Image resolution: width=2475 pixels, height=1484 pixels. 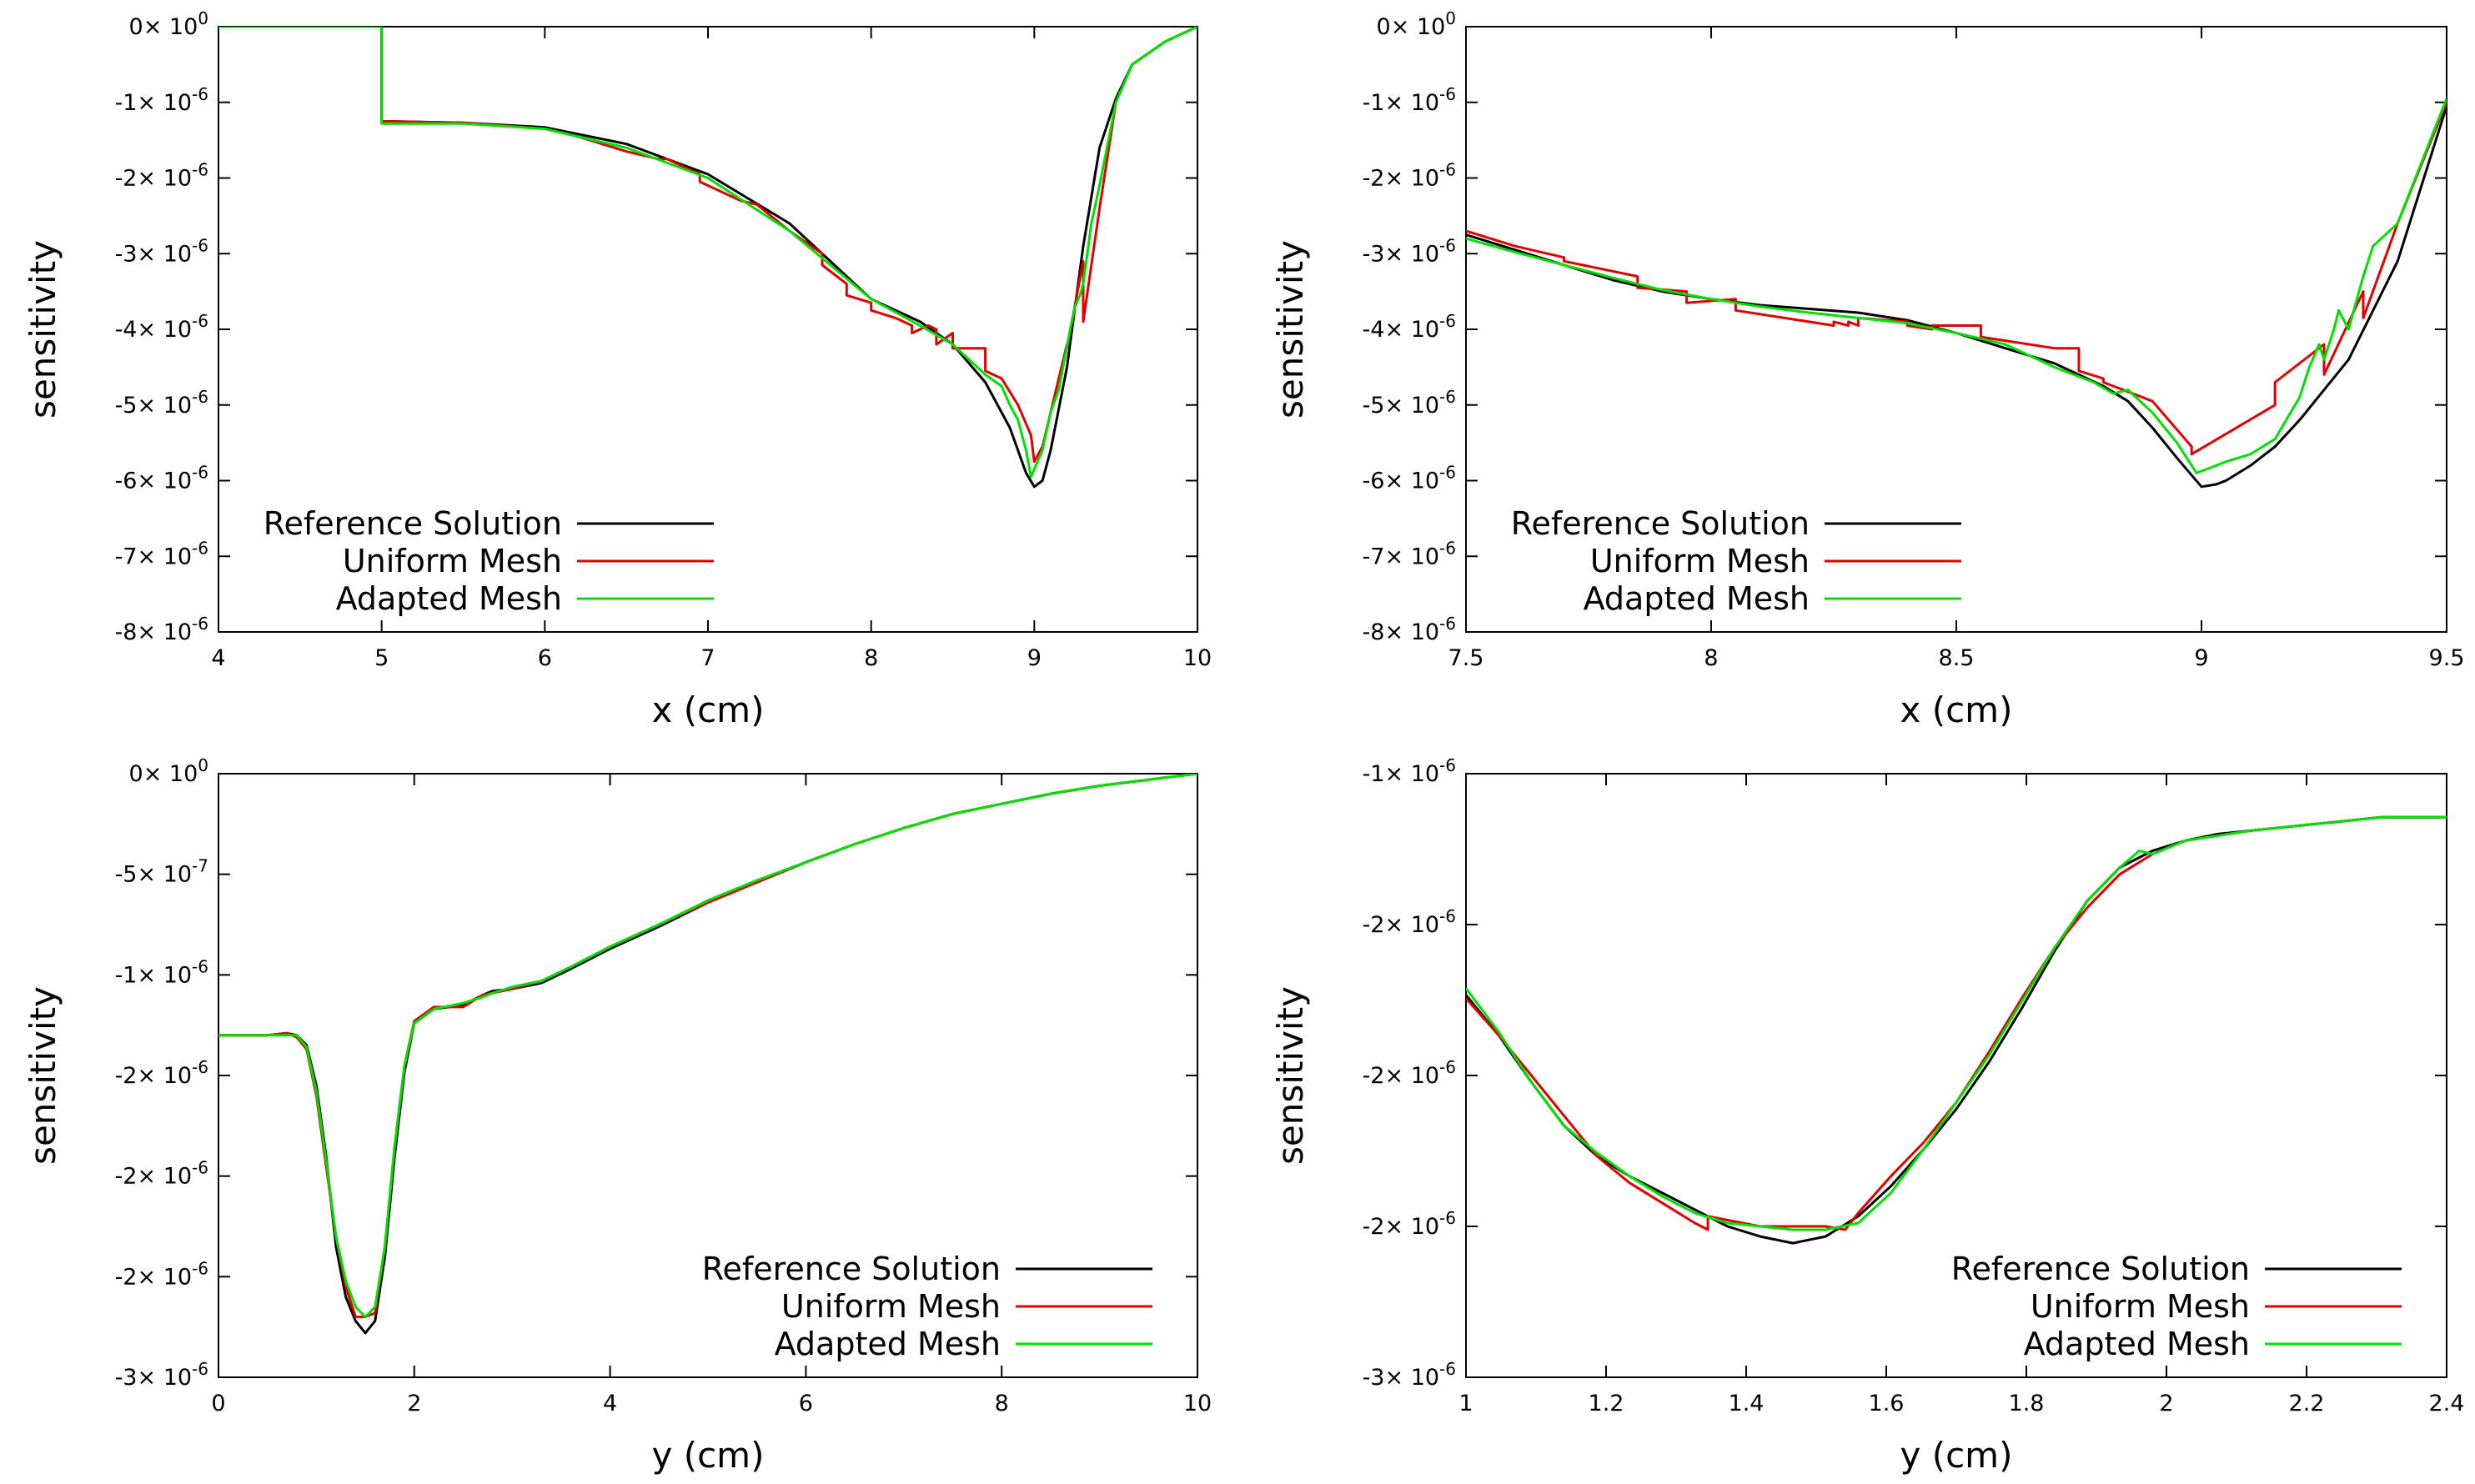 I want to click on x-tick-label: 9.5, so click(x=2447, y=658).